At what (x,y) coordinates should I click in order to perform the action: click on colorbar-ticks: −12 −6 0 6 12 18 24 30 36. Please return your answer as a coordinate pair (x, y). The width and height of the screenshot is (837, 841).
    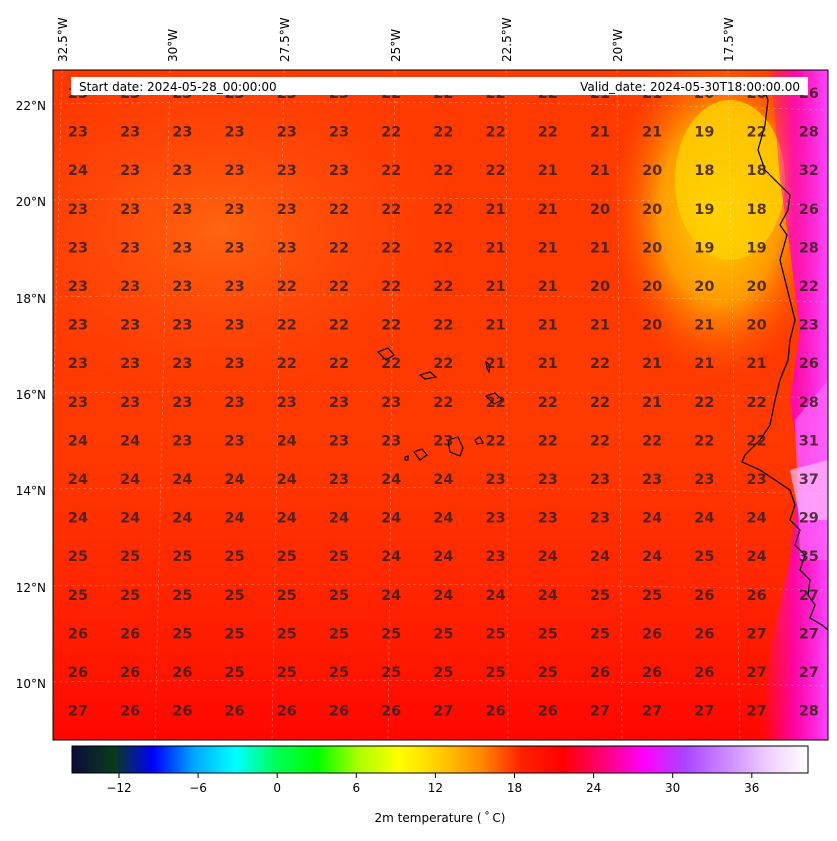
    Looking at the image, I should click on (432, 784).